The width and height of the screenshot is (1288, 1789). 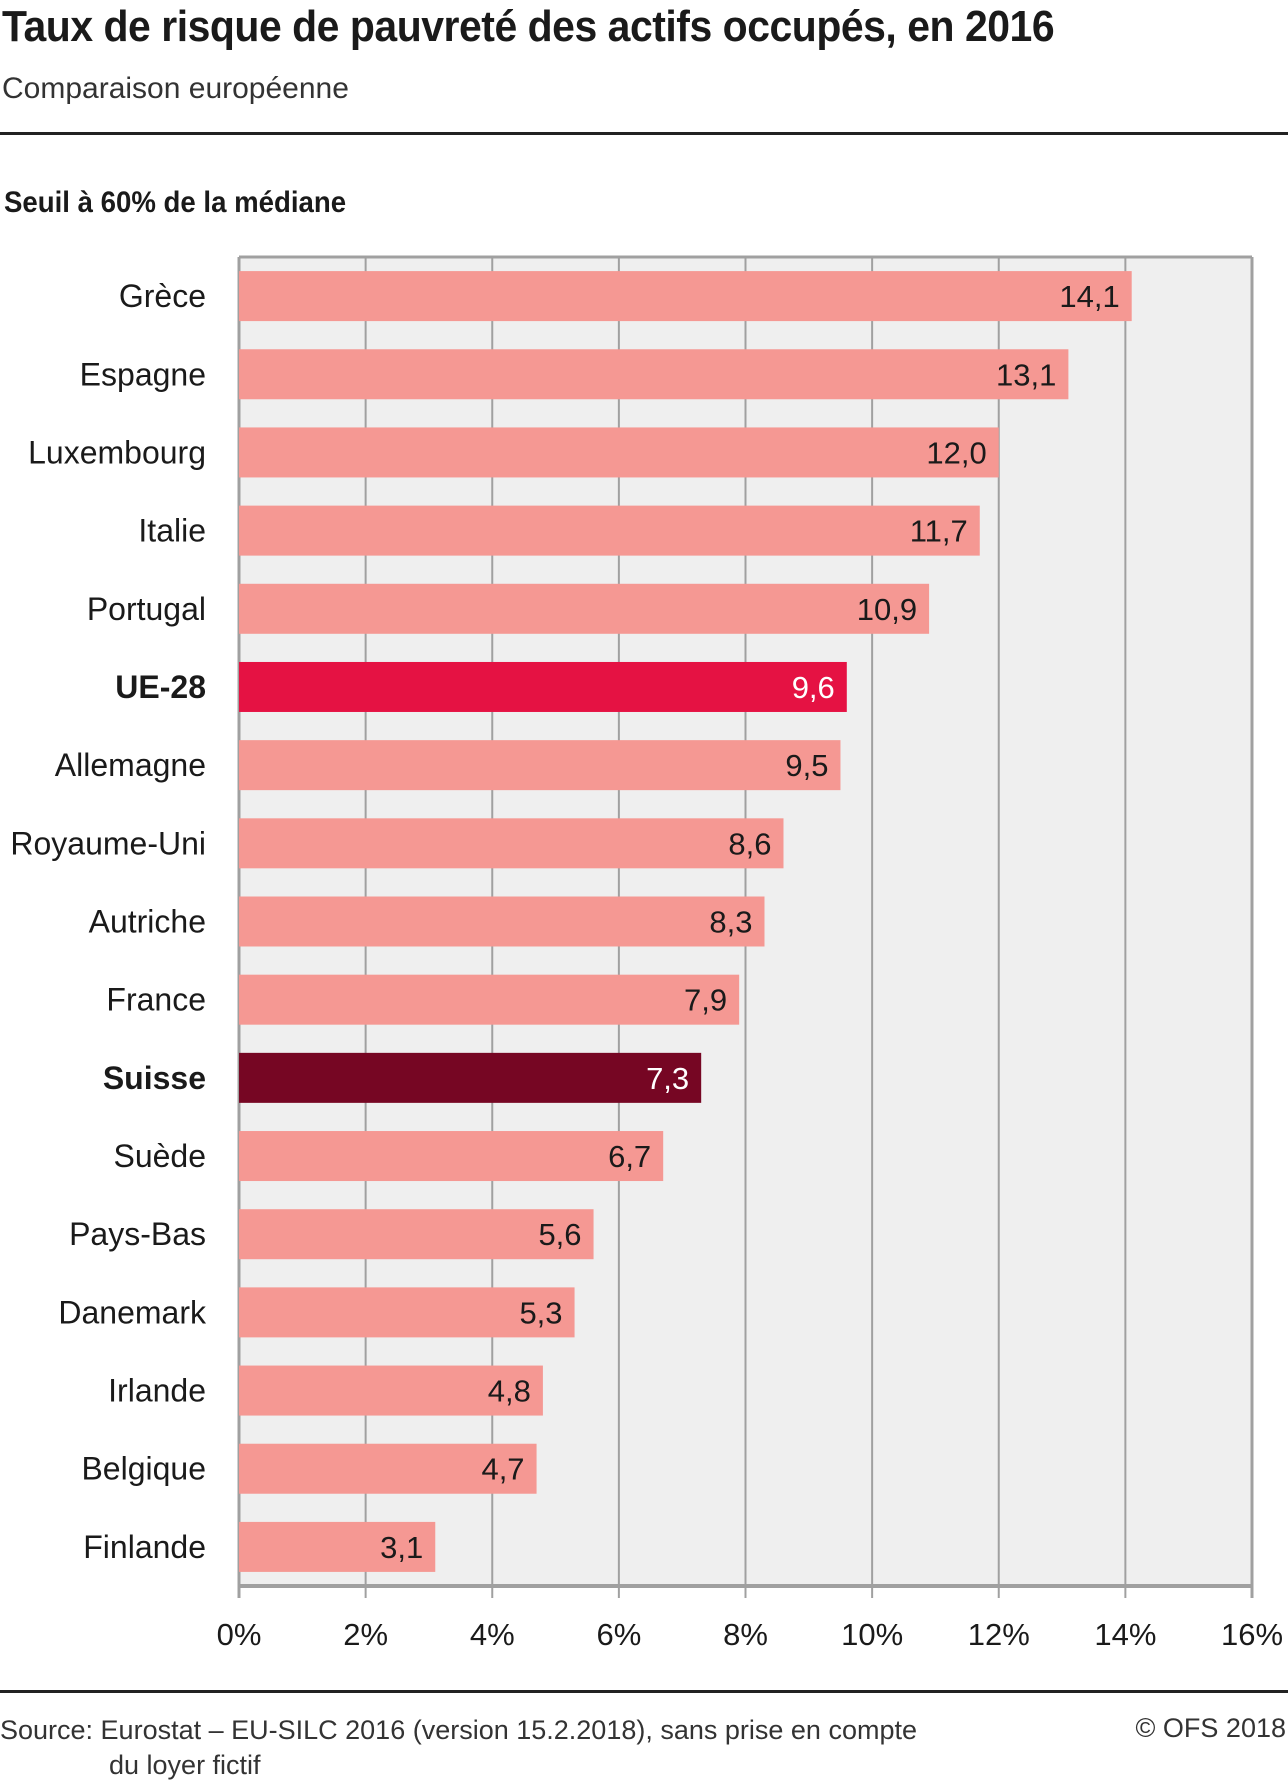 I want to click on bar-su-de, so click(x=451, y=1156).